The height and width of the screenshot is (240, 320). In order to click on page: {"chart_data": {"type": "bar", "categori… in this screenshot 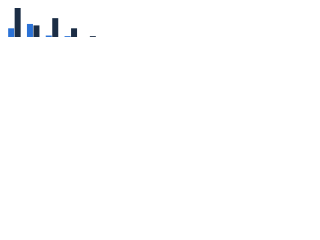, I will do `click(50, 35)`.